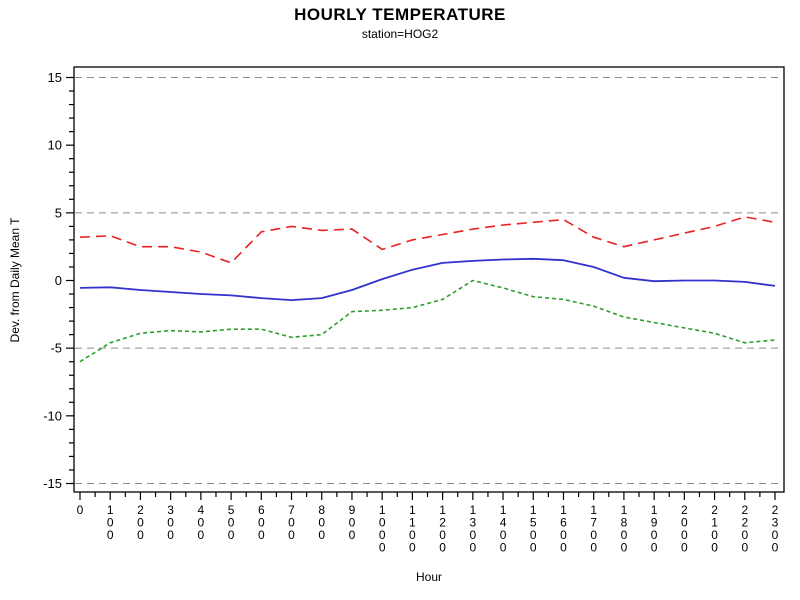 The height and width of the screenshot is (600, 800). Describe the element at coordinates (52, 483) in the screenshot. I see `y-tick-label: -15` at that location.